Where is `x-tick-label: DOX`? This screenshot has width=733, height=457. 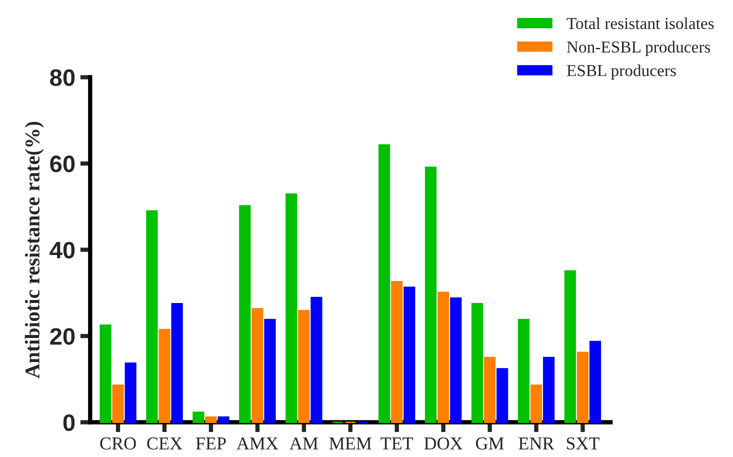
x-tick-label: DOX is located at coordinates (443, 443).